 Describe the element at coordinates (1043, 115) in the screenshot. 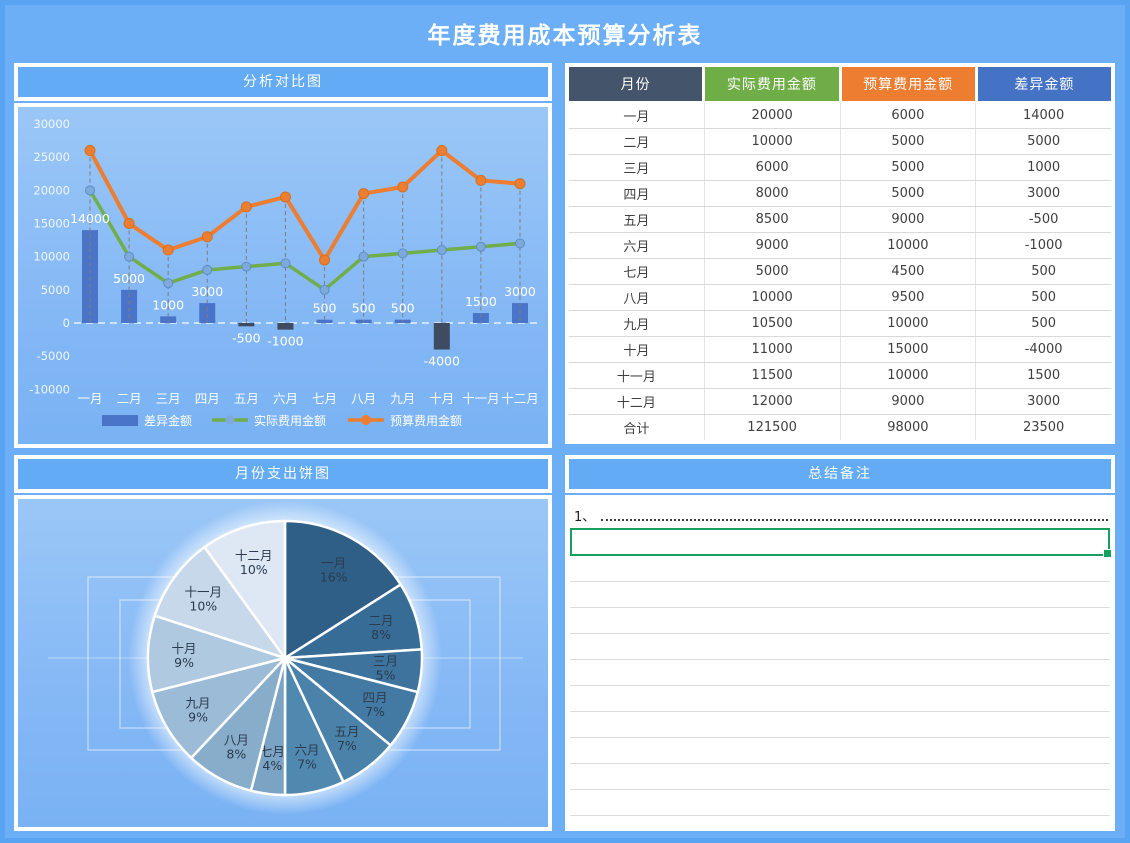

I see `table-cell: 14000` at that location.